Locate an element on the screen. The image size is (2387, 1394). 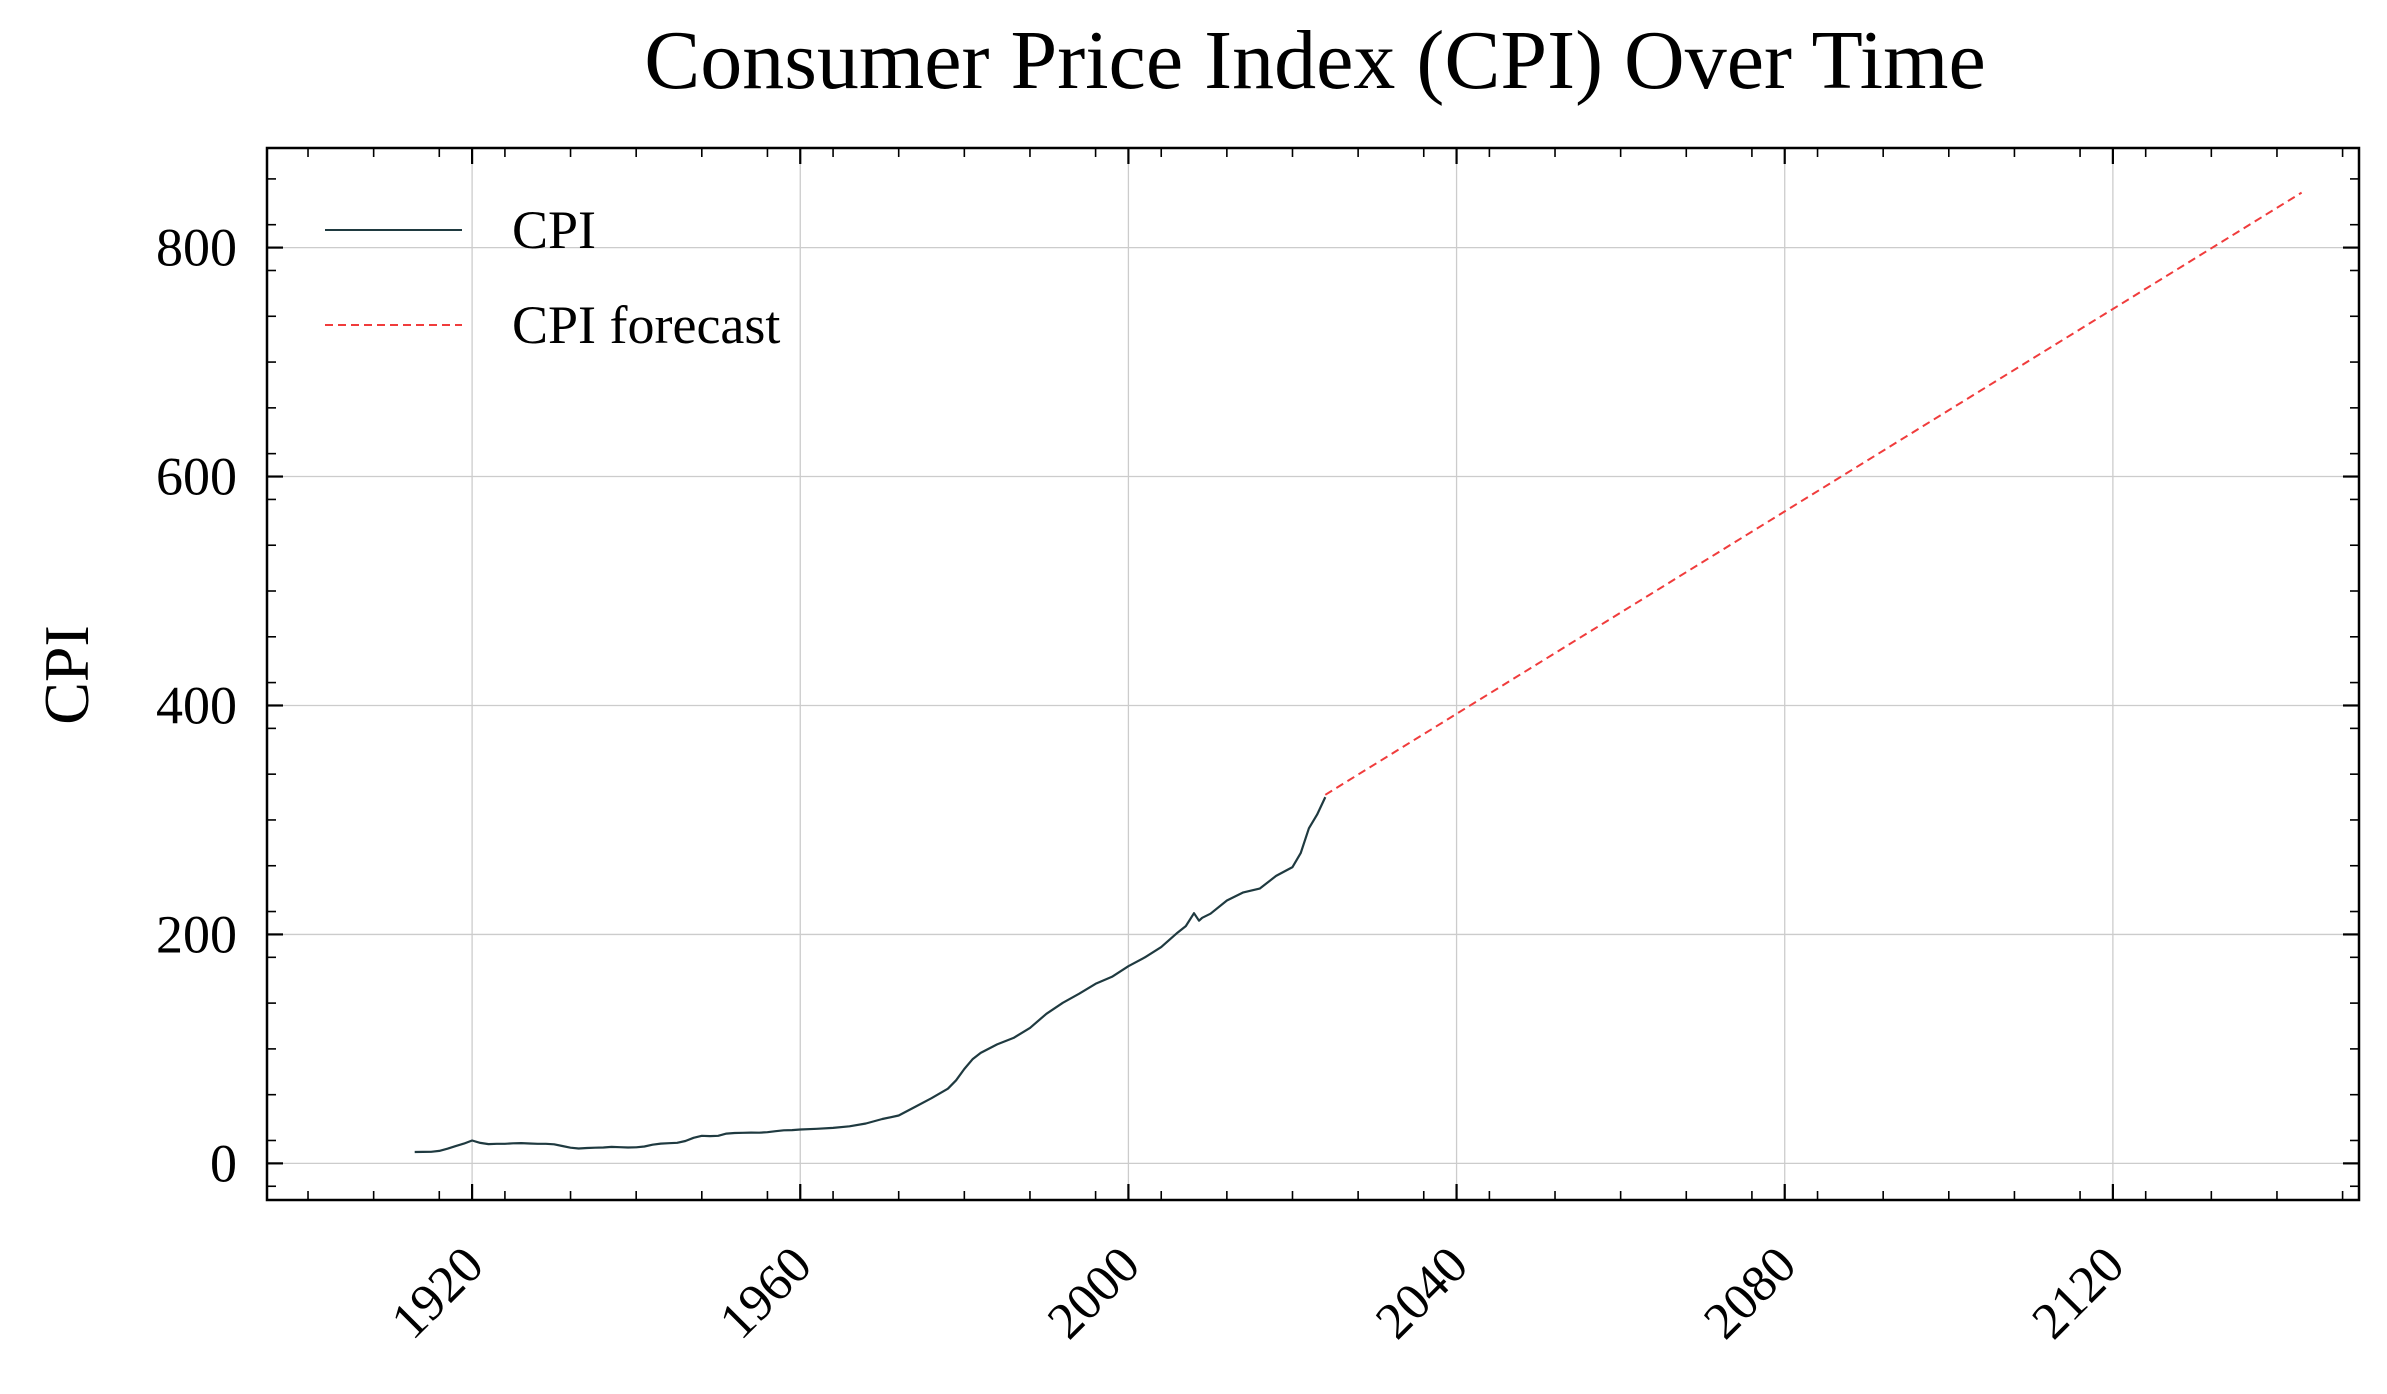
legend-label-cpi-forecast: CPI forecast is located at coordinates (646, 325).